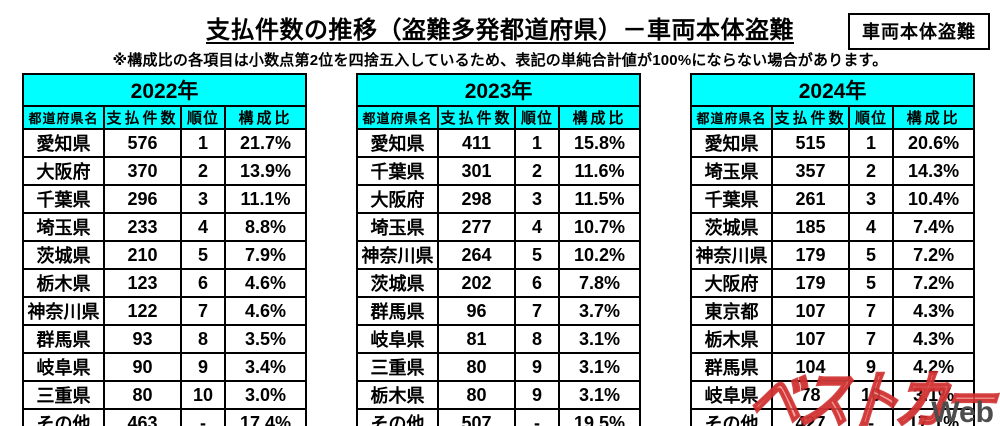 The image size is (1000, 426). I want to click on table-row: その他 427-17.1%, so click(833, 417).